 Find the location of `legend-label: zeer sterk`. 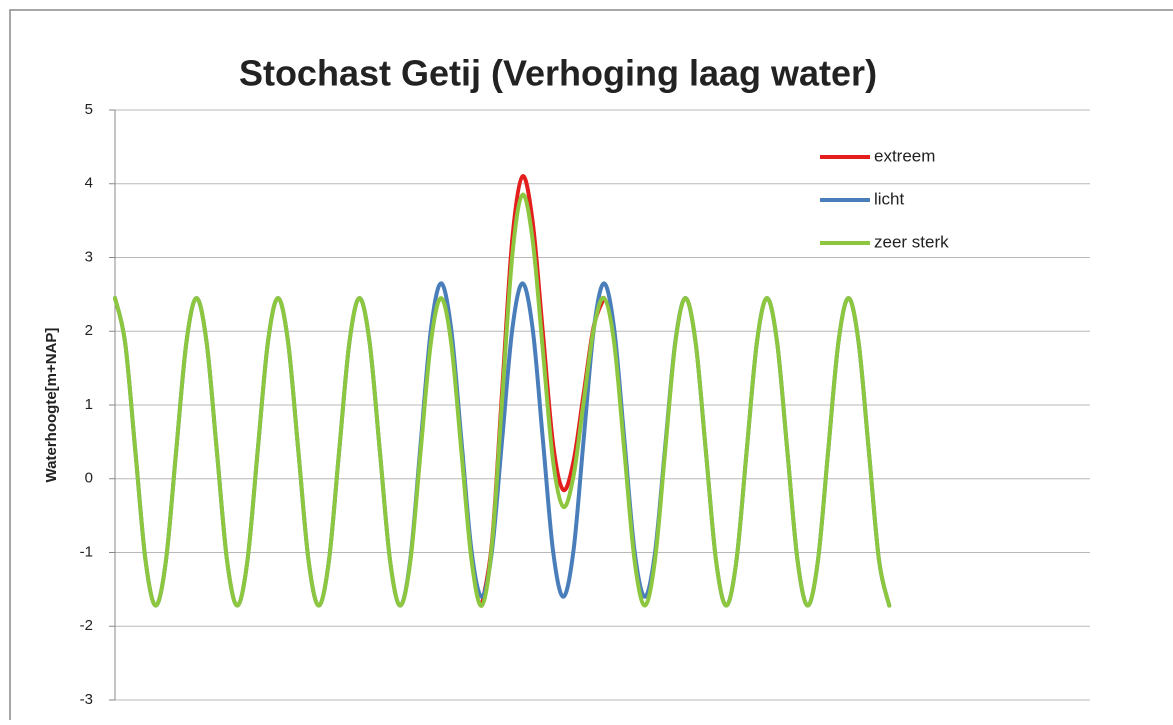

legend-label: zeer sterk is located at coordinates (911, 241).